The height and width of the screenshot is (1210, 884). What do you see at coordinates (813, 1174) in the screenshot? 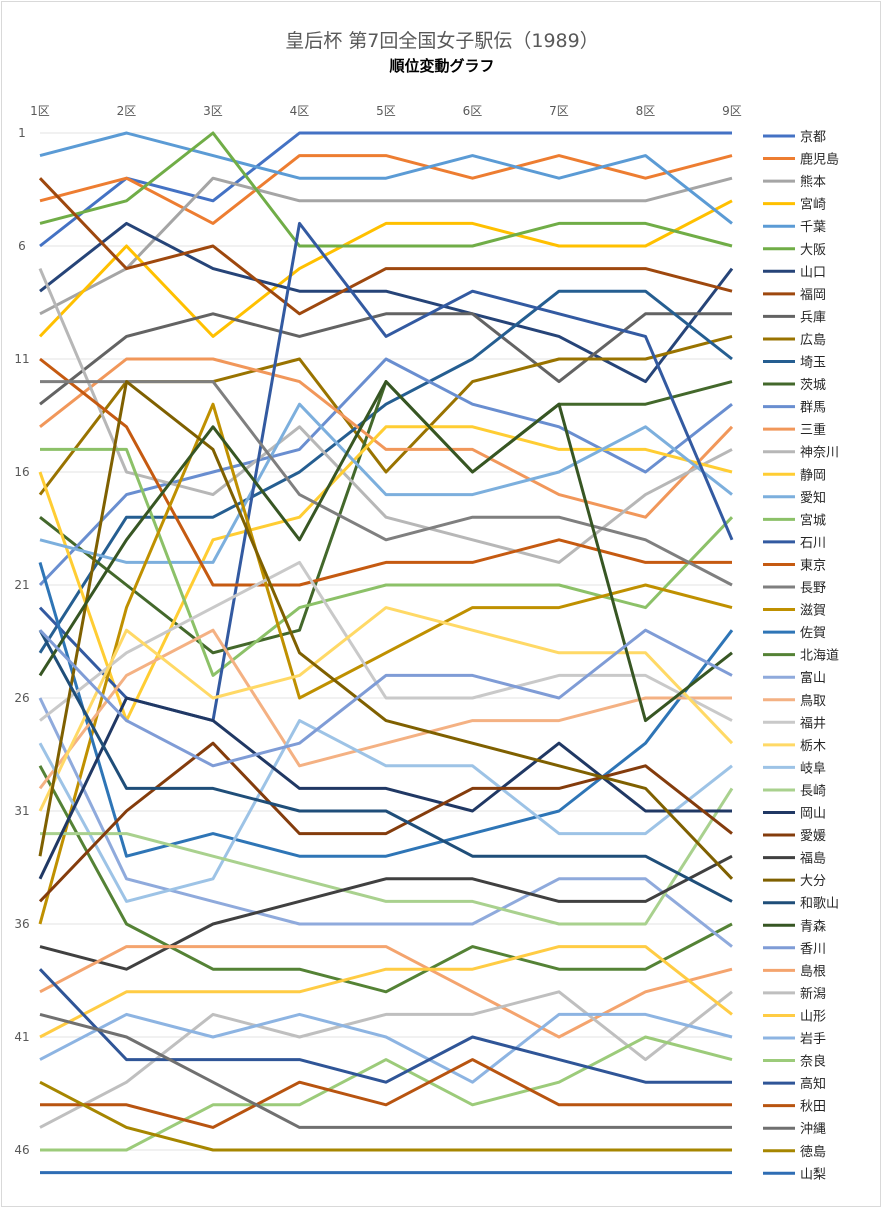
I see `legend-label: 山梨` at bounding box center [813, 1174].